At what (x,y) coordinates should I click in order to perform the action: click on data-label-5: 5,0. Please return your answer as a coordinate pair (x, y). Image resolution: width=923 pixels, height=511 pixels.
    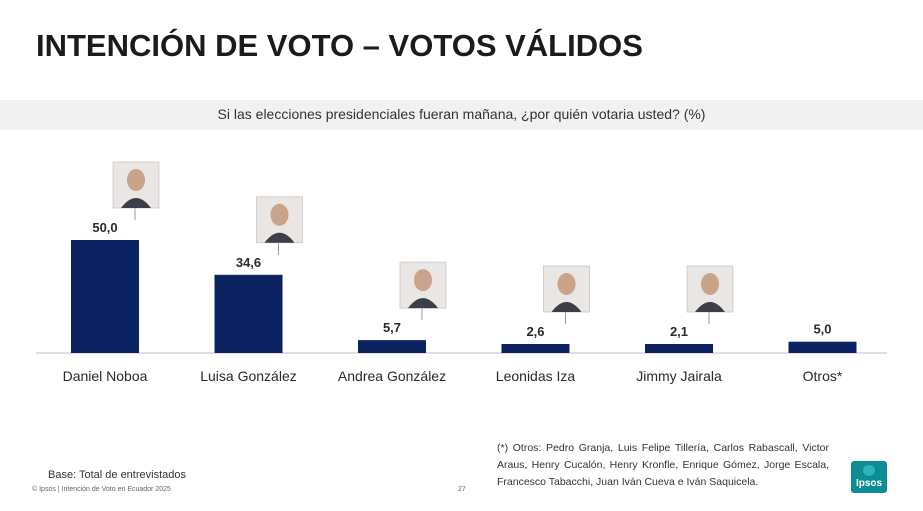
    Looking at the image, I should click on (822, 329).